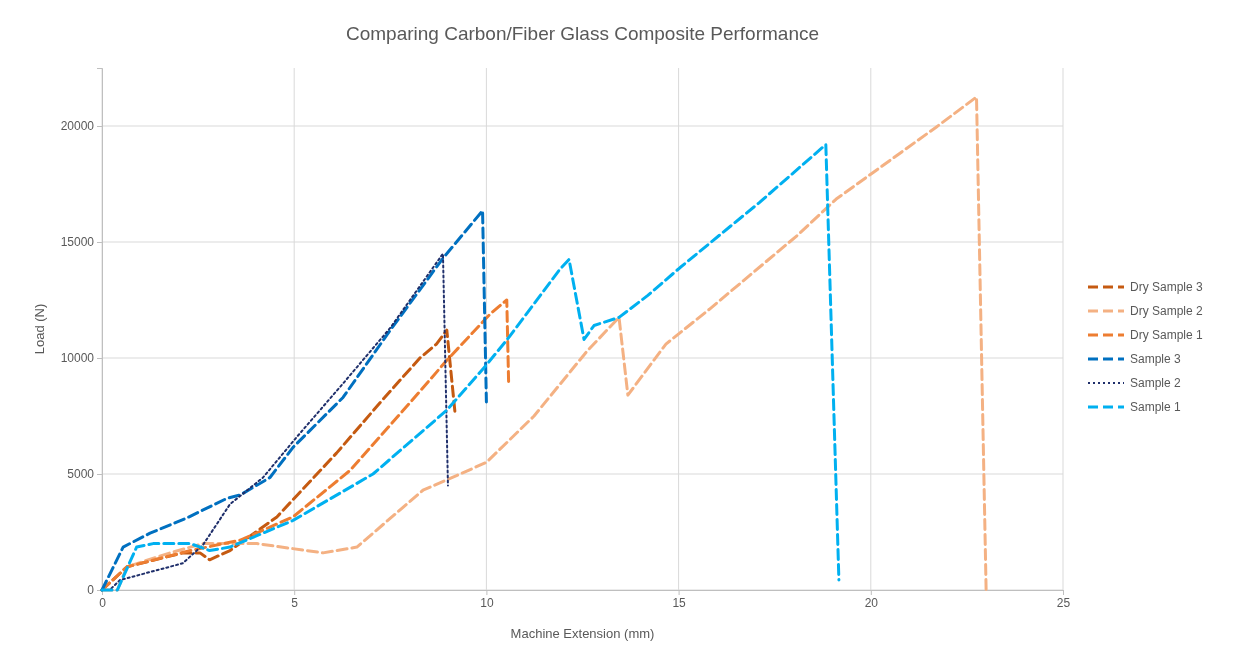 The width and height of the screenshot is (1250, 660). I want to click on chart-title: Comparing Carbon/Fiber Glass Composite Performance, so click(582, 33).